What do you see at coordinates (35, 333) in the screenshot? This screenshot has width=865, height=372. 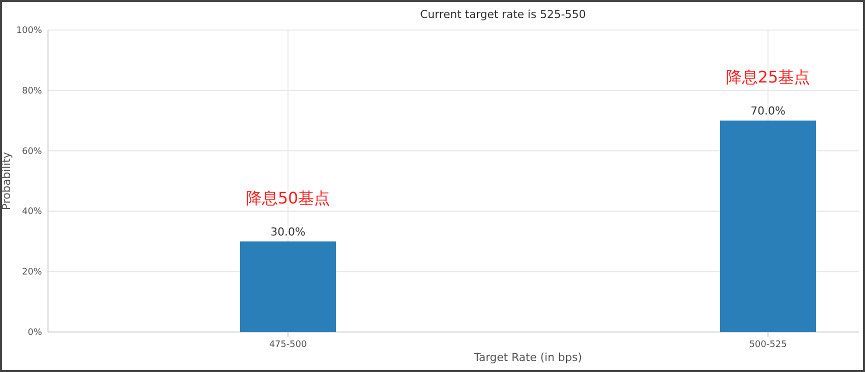 I see `y-tick-label: 0%` at bounding box center [35, 333].